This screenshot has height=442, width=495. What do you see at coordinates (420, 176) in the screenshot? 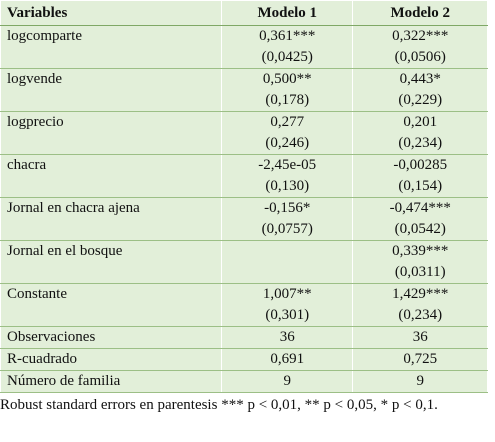
I see `value-cell: -0,00285 (0,154)` at bounding box center [420, 176].